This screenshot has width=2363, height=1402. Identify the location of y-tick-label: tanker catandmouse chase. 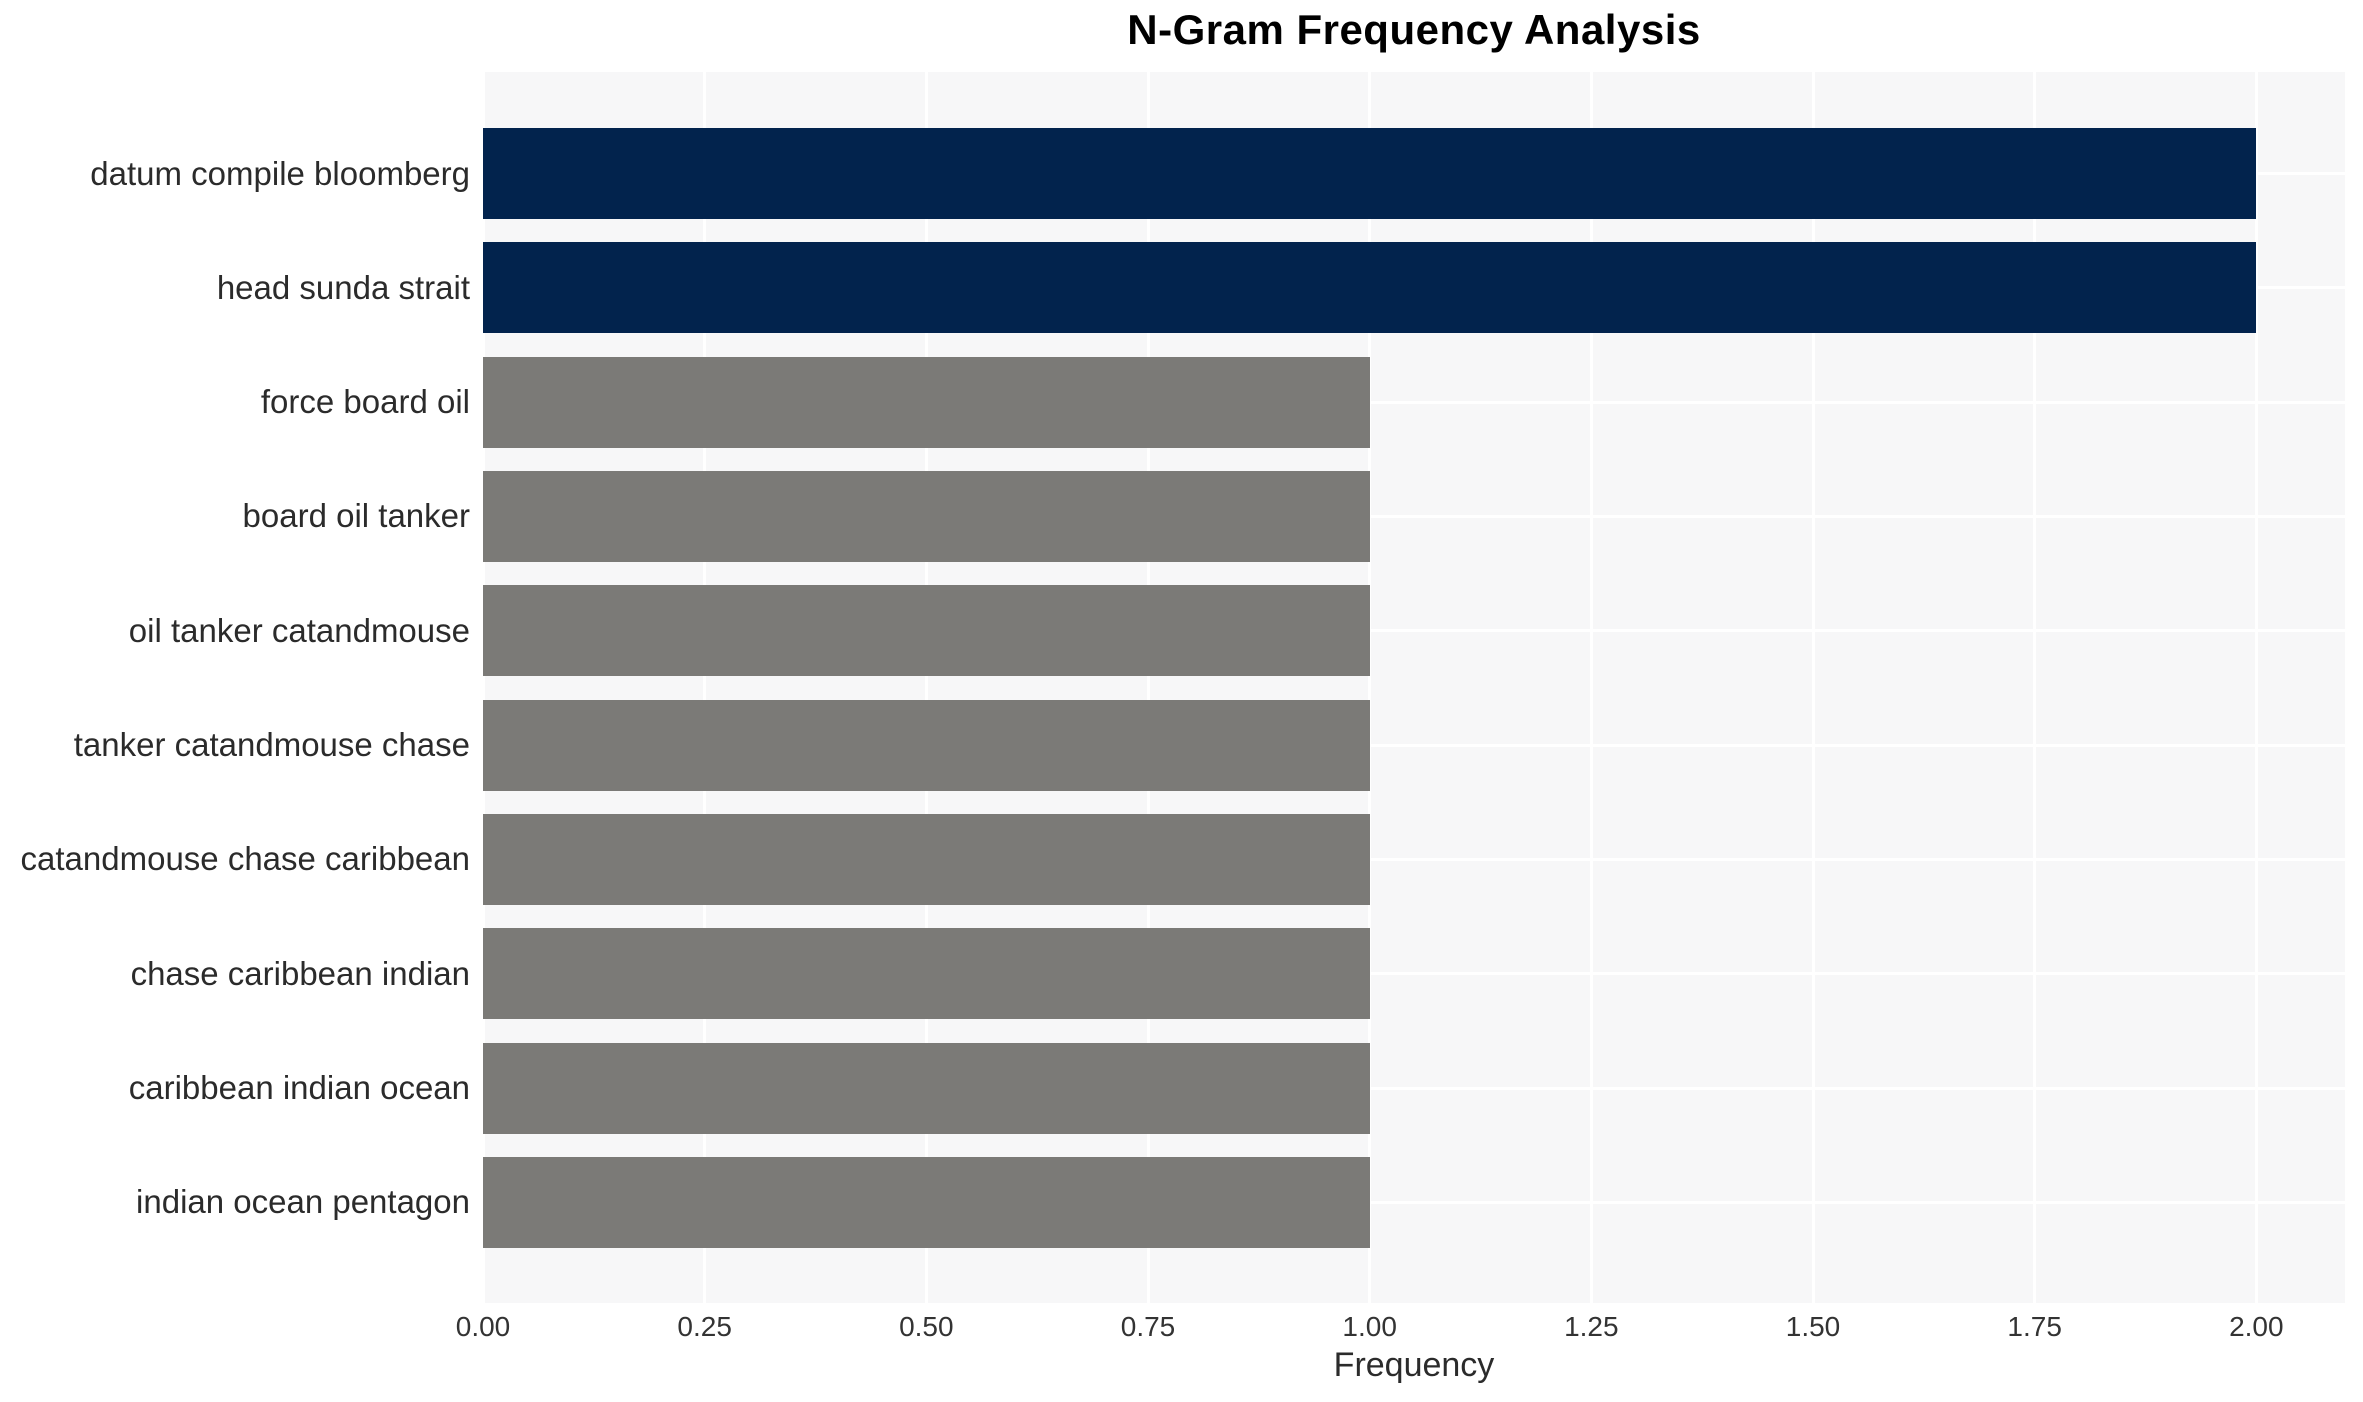
(271, 745).